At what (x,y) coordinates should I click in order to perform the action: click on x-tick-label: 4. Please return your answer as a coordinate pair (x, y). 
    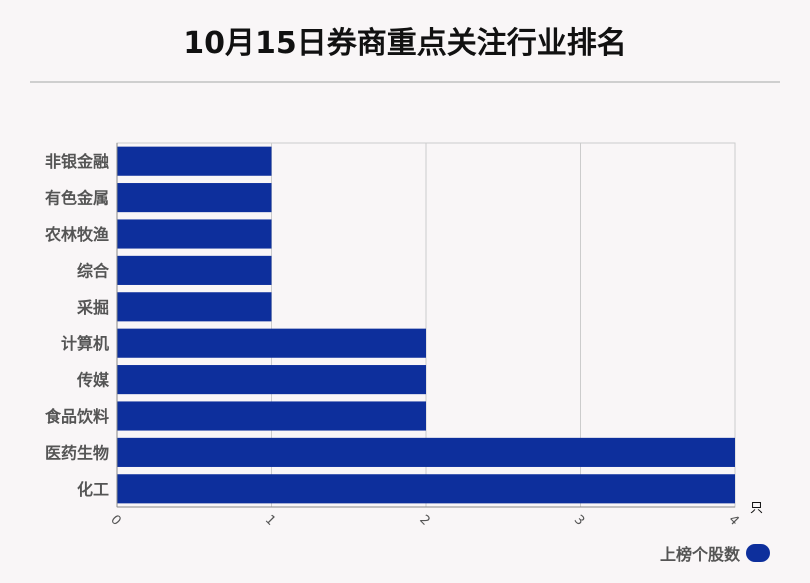
    Looking at the image, I should click on (733, 520).